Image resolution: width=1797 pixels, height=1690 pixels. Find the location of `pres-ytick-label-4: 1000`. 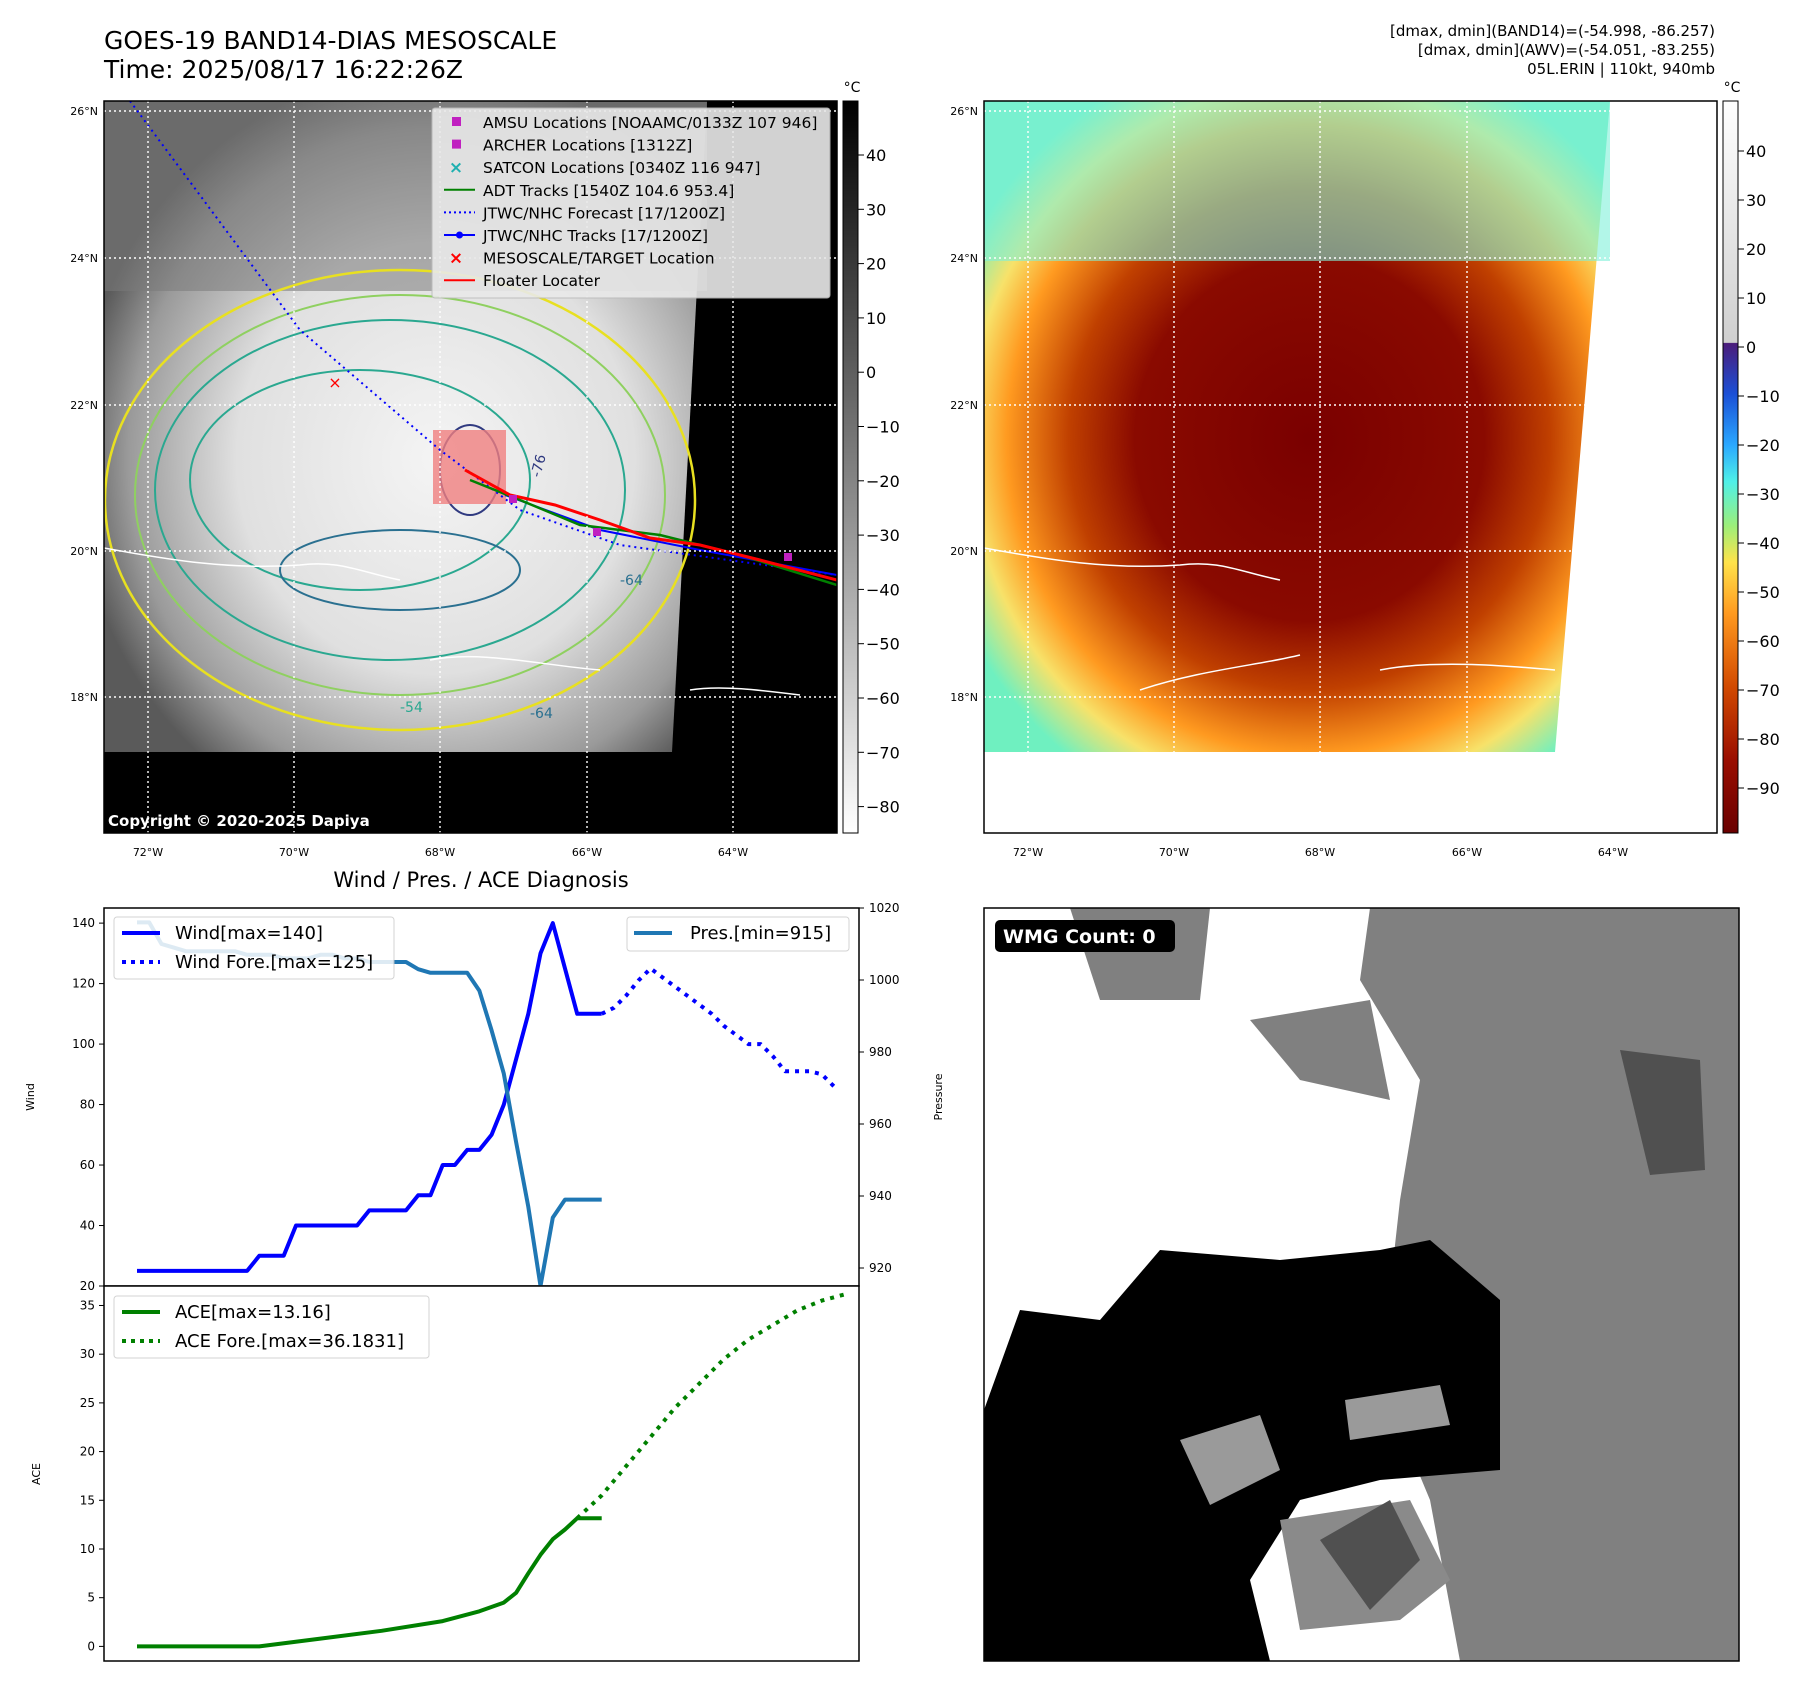

pres-ytick-label-4: 1000 is located at coordinates (884, 980).